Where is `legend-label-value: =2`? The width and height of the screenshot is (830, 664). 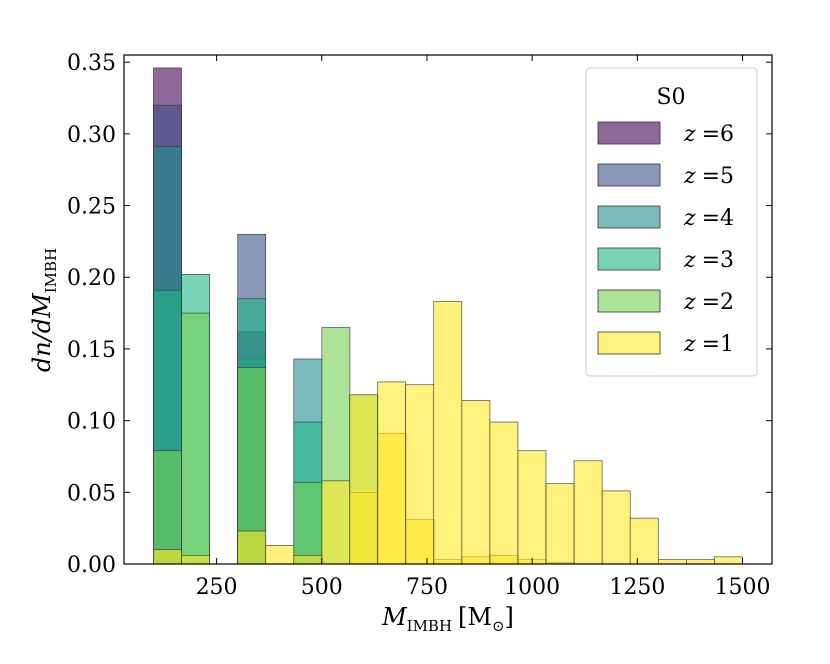 legend-label-value: =2 is located at coordinates (718, 302).